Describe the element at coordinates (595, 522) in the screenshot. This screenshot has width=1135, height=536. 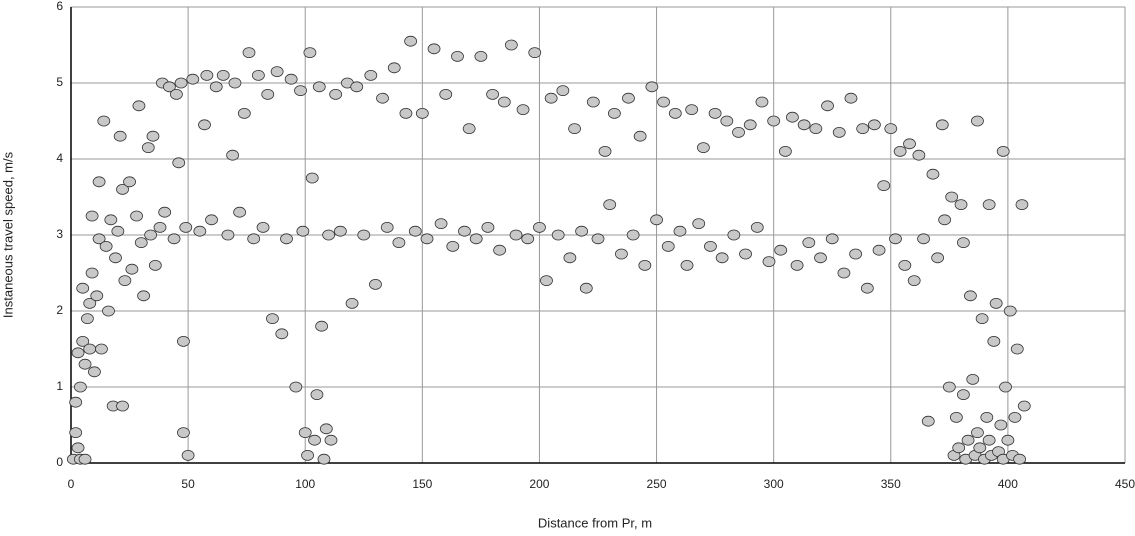
I see `x-axis-title: Distance from Pr, m` at that location.